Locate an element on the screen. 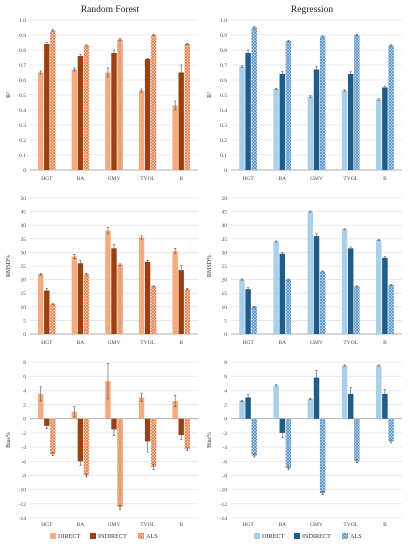  chart-panel: -14 -12 -10 -8 -6 -4 -2 0 2 4 6 8 Bias% HGT BA GMV TVOL B is located at coordinates (304, 444).